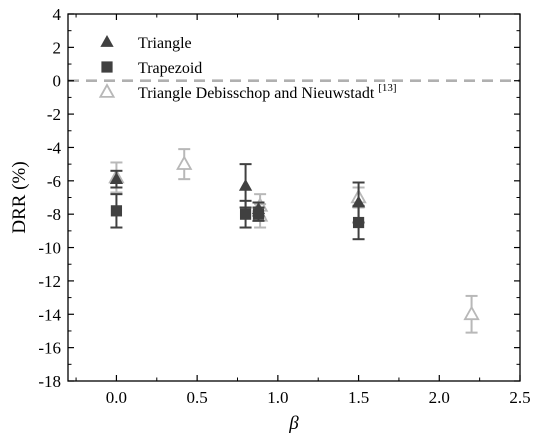 This screenshot has height=438, width=550. Describe the element at coordinates (54, 147) in the screenshot. I see `y-tick-label: -4` at that location.